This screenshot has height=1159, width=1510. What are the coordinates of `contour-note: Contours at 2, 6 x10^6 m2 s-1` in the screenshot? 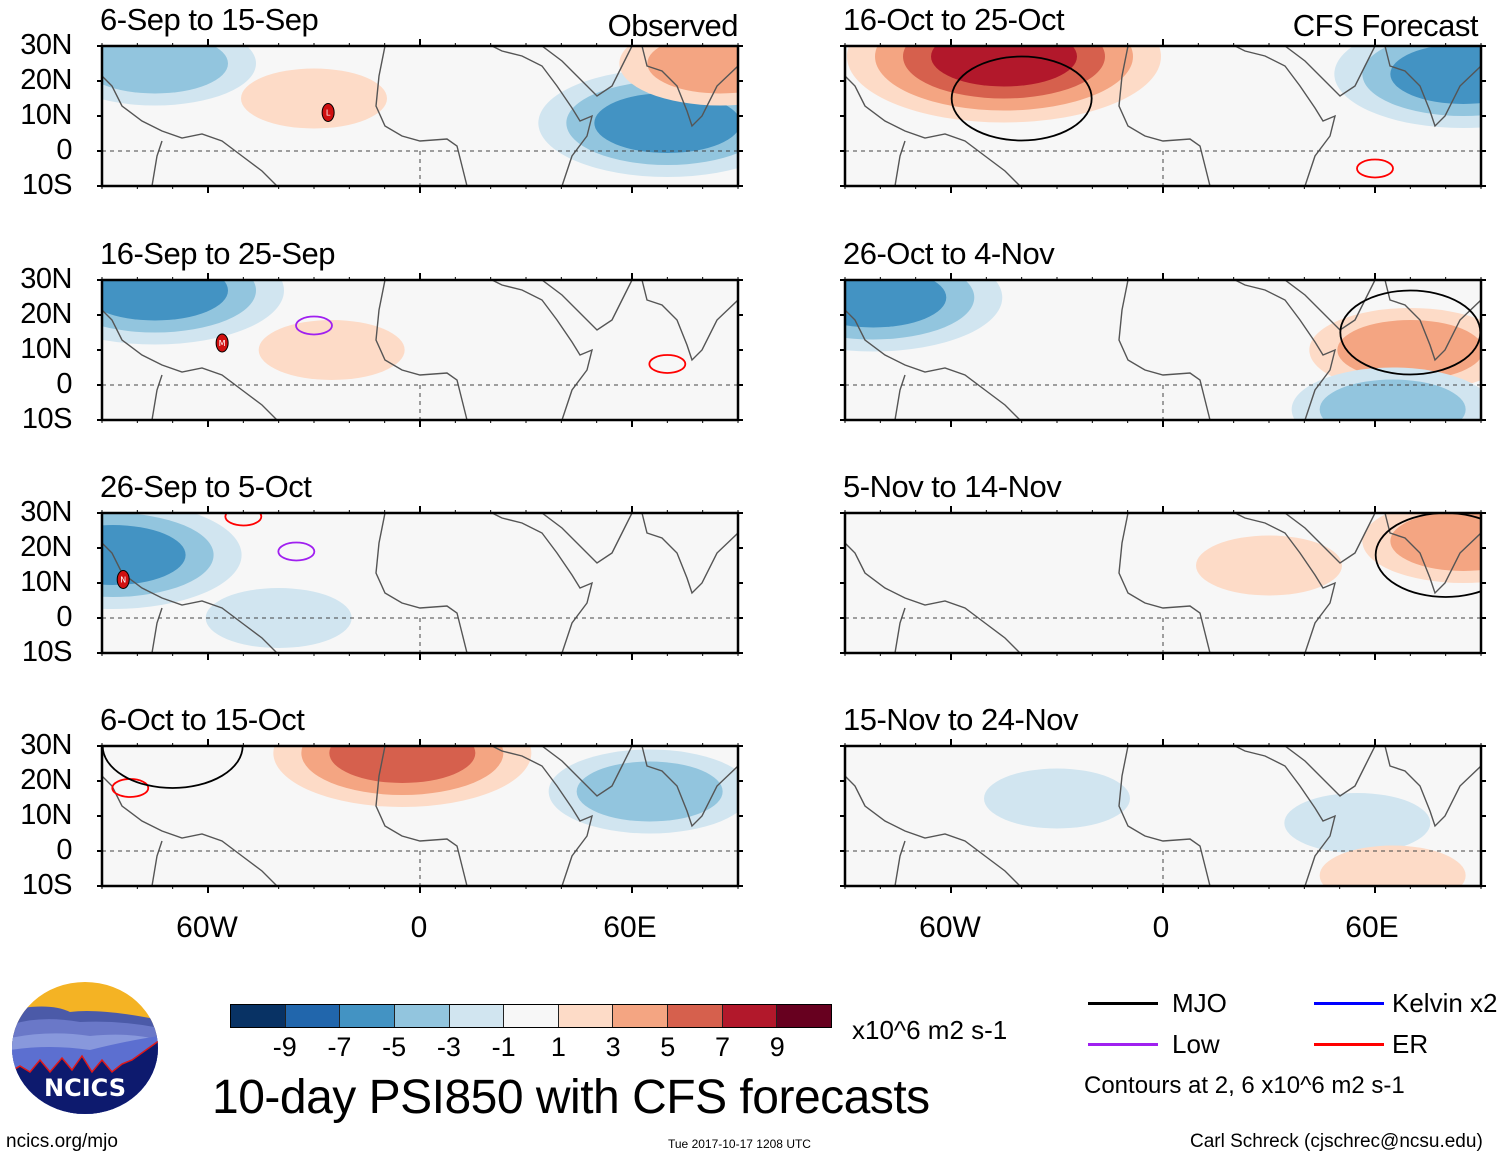 It's located at (1244, 1085).